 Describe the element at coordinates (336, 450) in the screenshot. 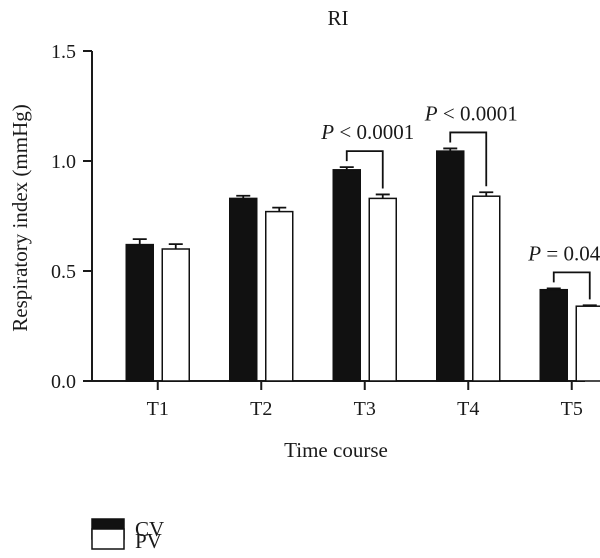

I see `x-axis-label: Time course` at that location.